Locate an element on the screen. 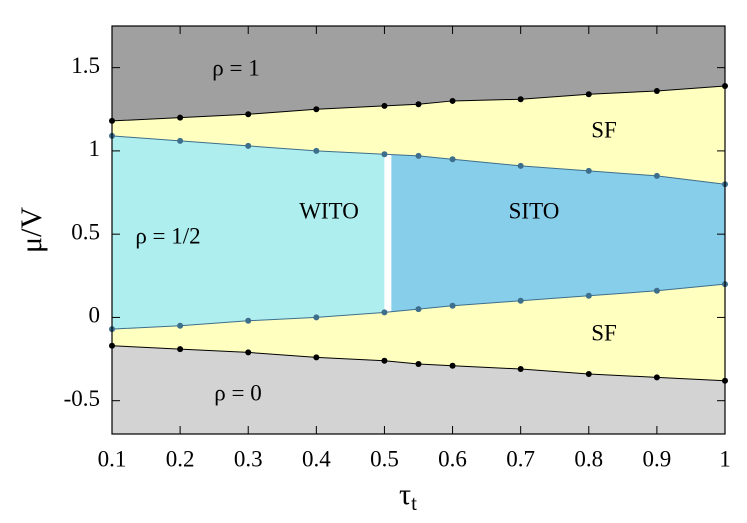 This screenshot has height=523, width=747. x-tick-label: 0.3 is located at coordinates (248, 458).